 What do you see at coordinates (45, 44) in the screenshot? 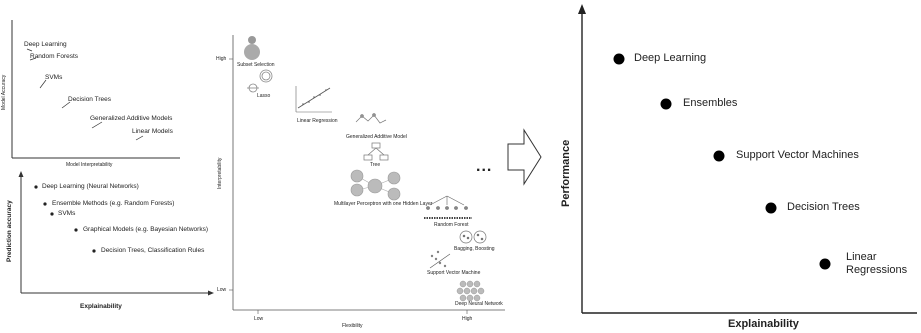
I see `top-left-item-deep-learning: Deep Learning` at bounding box center [45, 44].